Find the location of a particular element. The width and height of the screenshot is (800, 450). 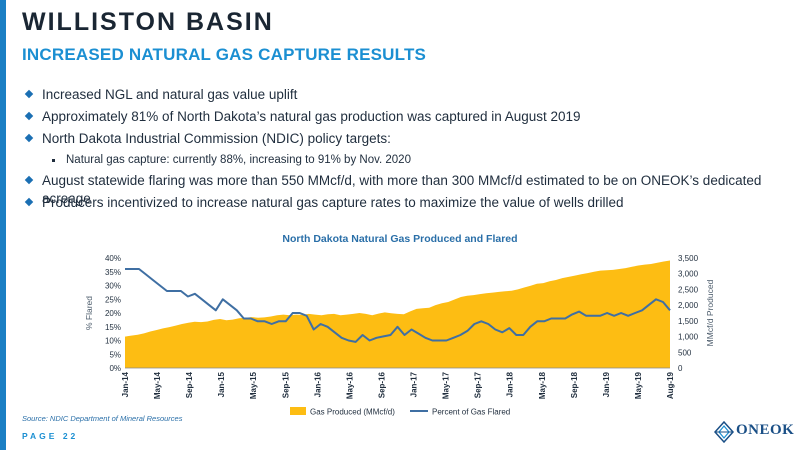

left-y-tick-label: 30% is located at coordinates (113, 286).